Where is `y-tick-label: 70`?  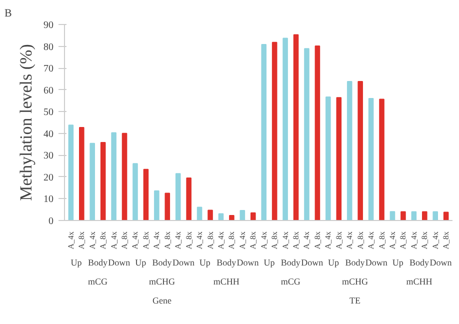
y-tick-label: 70 is located at coordinates (49, 69).